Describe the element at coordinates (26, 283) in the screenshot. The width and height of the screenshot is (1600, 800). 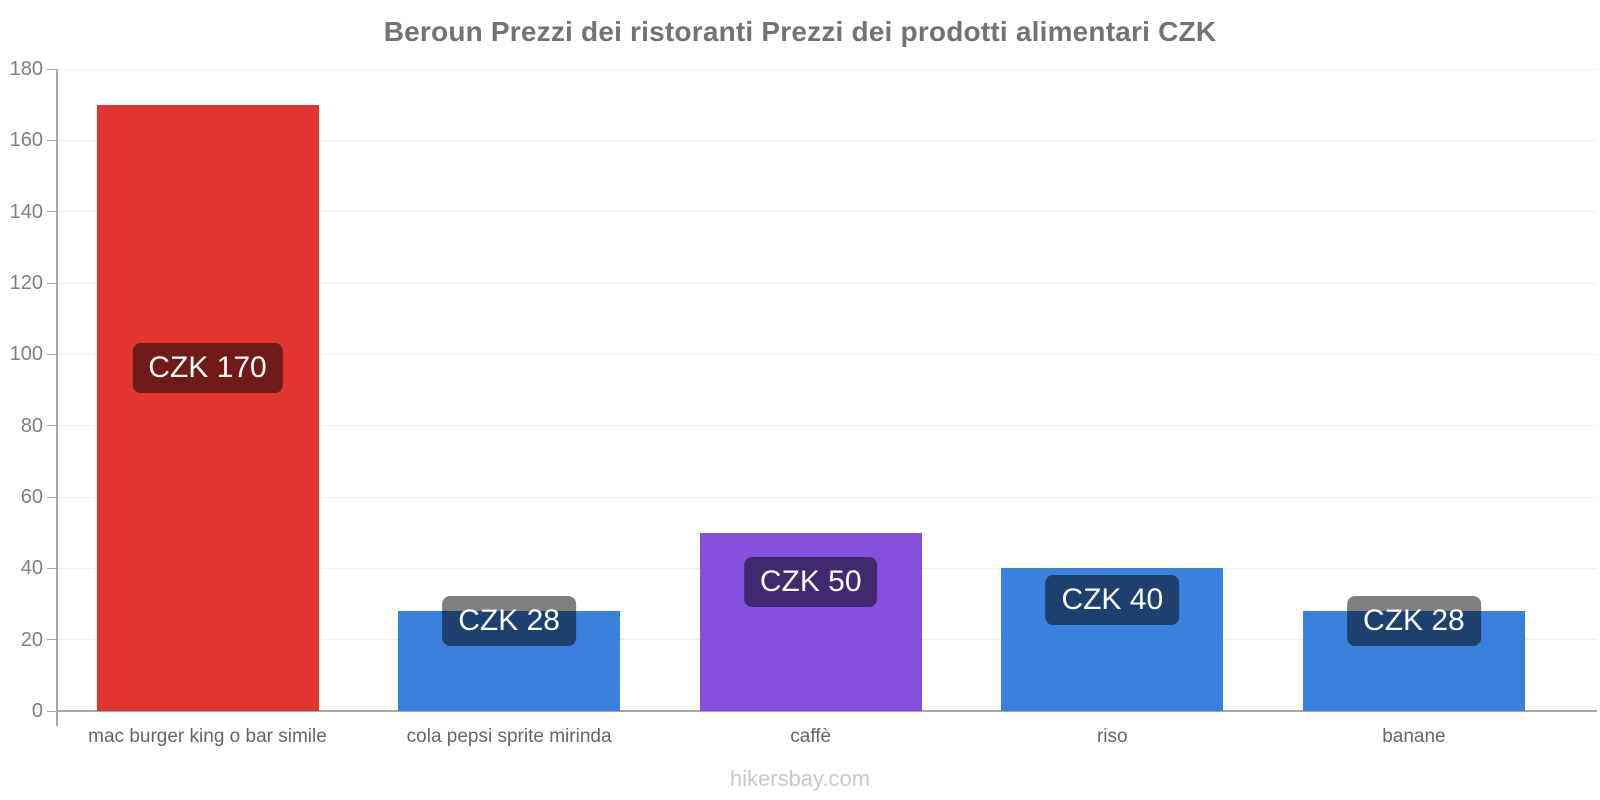
I see `y-axis-tick-label: 120` at that location.